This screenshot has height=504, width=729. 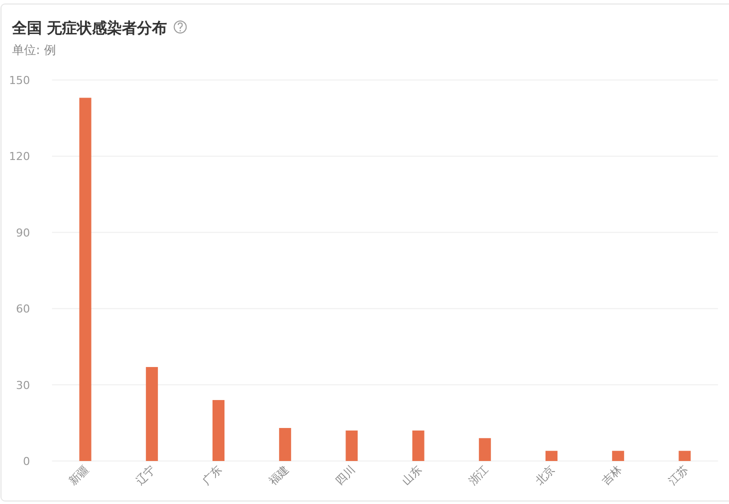 I want to click on x-tick-label: 吉林, so click(x=611, y=475).